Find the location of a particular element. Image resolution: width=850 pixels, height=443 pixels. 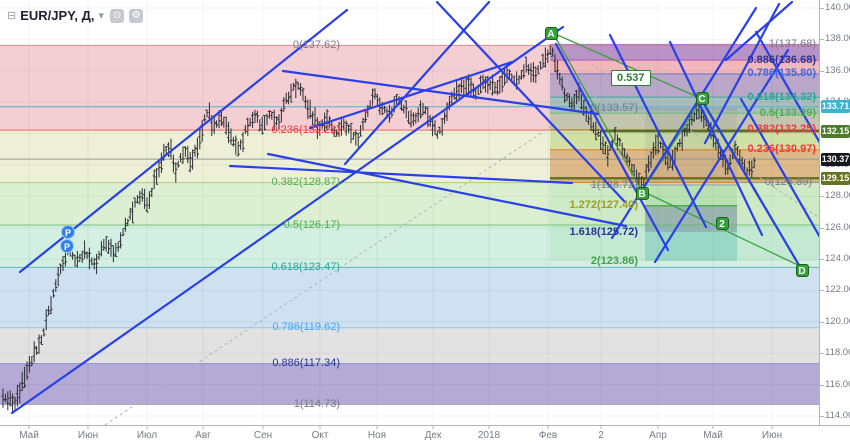

price-tick-label-2: 136.00 is located at coordinates (837, 70).